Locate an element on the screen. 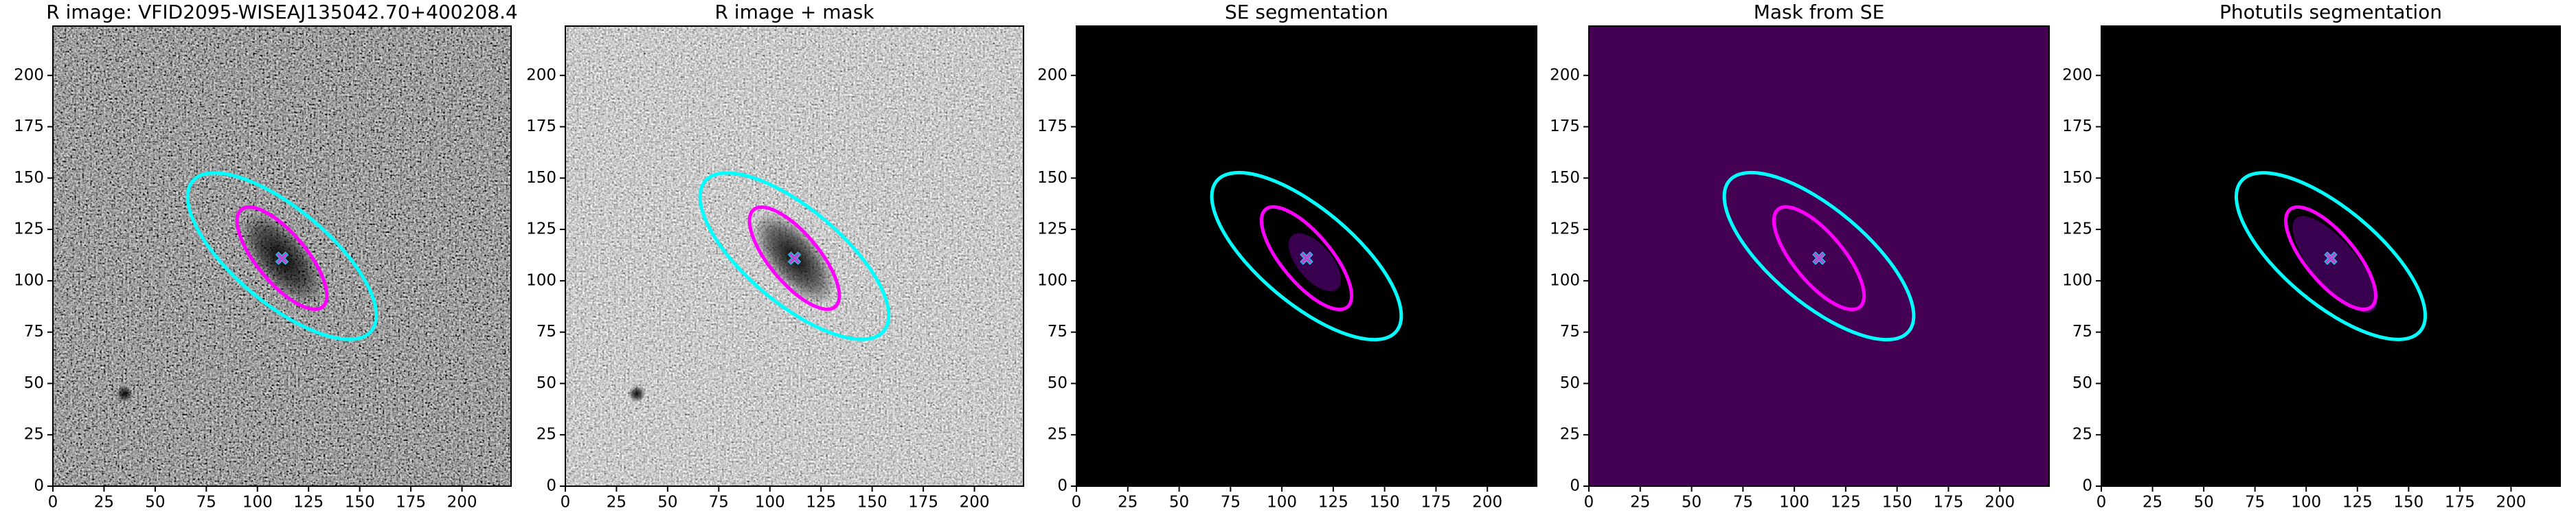 The width and height of the screenshot is (2576, 515). panel-title: Photutils segmentation is located at coordinates (2330, 12).